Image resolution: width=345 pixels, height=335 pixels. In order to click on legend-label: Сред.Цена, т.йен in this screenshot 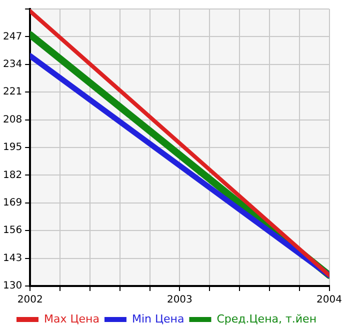, I will do `click(266, 319)`.